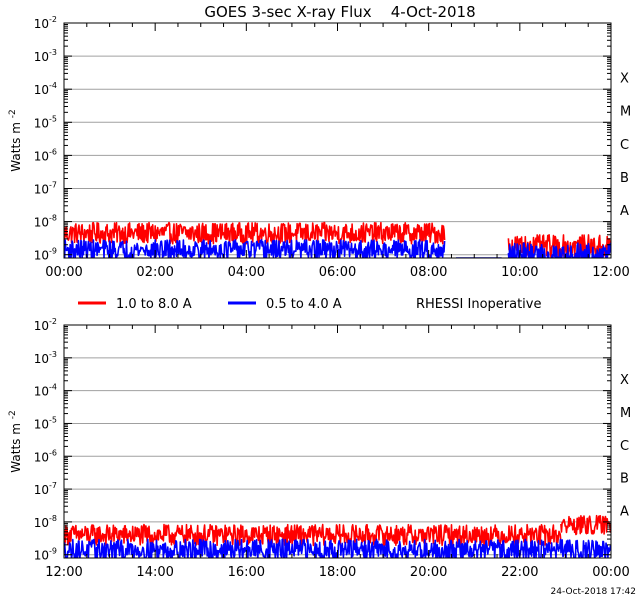 The width and height of the screenshot is (640, 604). Describe the element at coordinates (593, 592) in the screenshot. I see `footer-timestamp: 24-Oct-2018 17:42` at that location.